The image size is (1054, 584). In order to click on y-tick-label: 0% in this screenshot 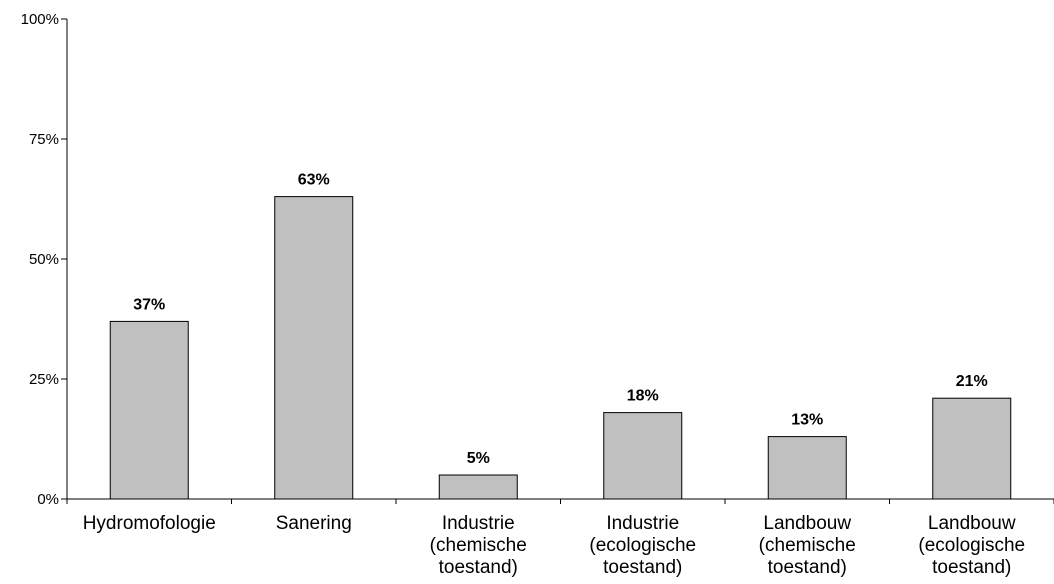, I will do `click(48, 499)`.